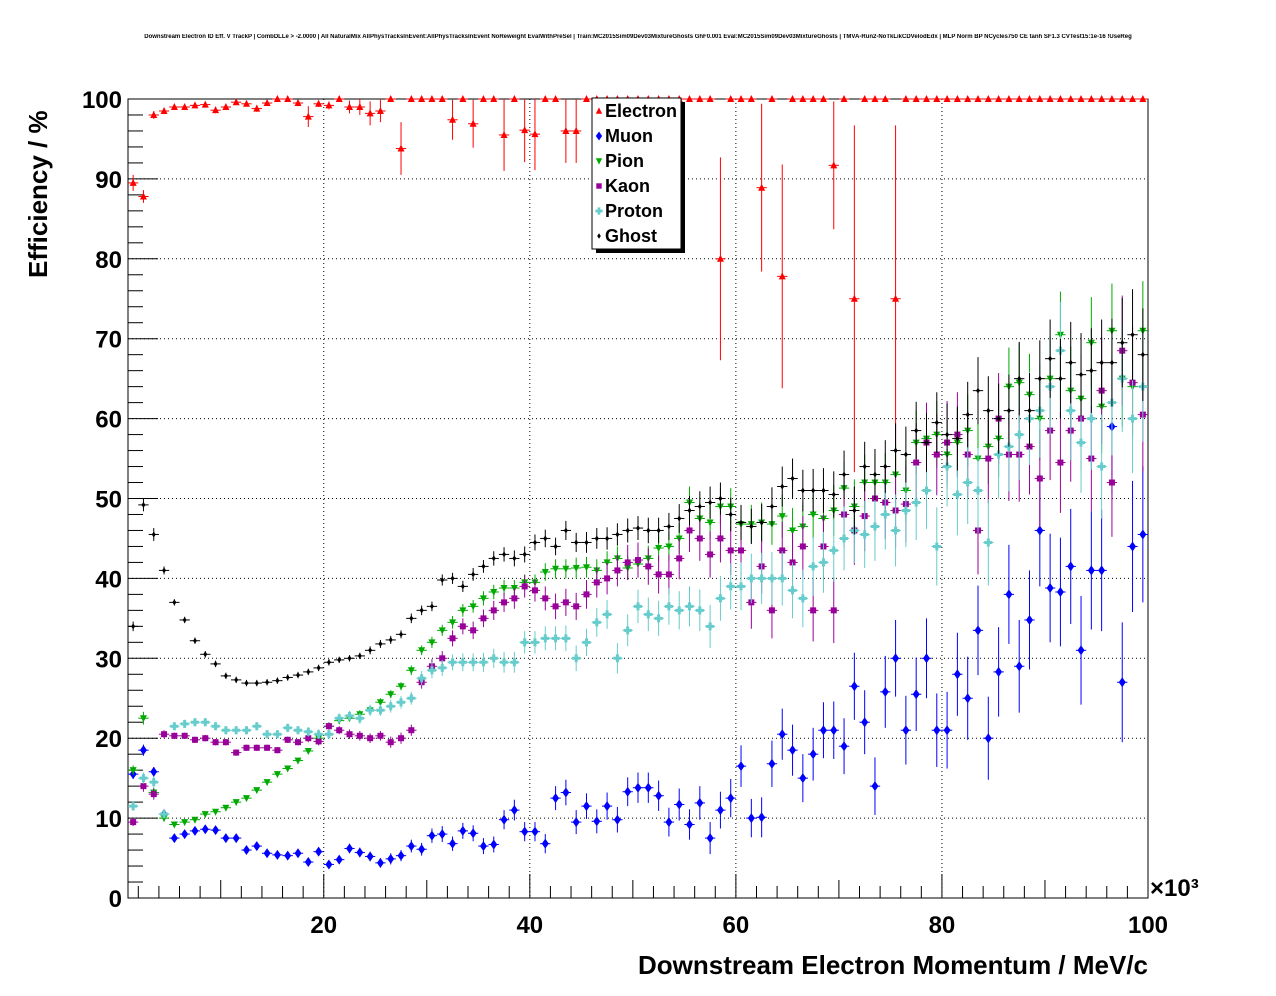  What do you see at coordinates (108, 260) in the screenshot?
I see `y-tick-label: 80` at bounding box center [108, 260].